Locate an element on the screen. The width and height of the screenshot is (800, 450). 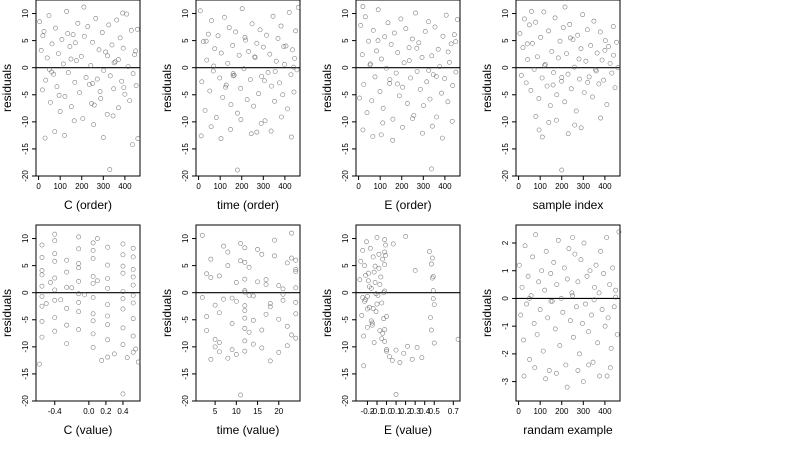
y-tick-label: 0 is located at coordinates (185, 67).